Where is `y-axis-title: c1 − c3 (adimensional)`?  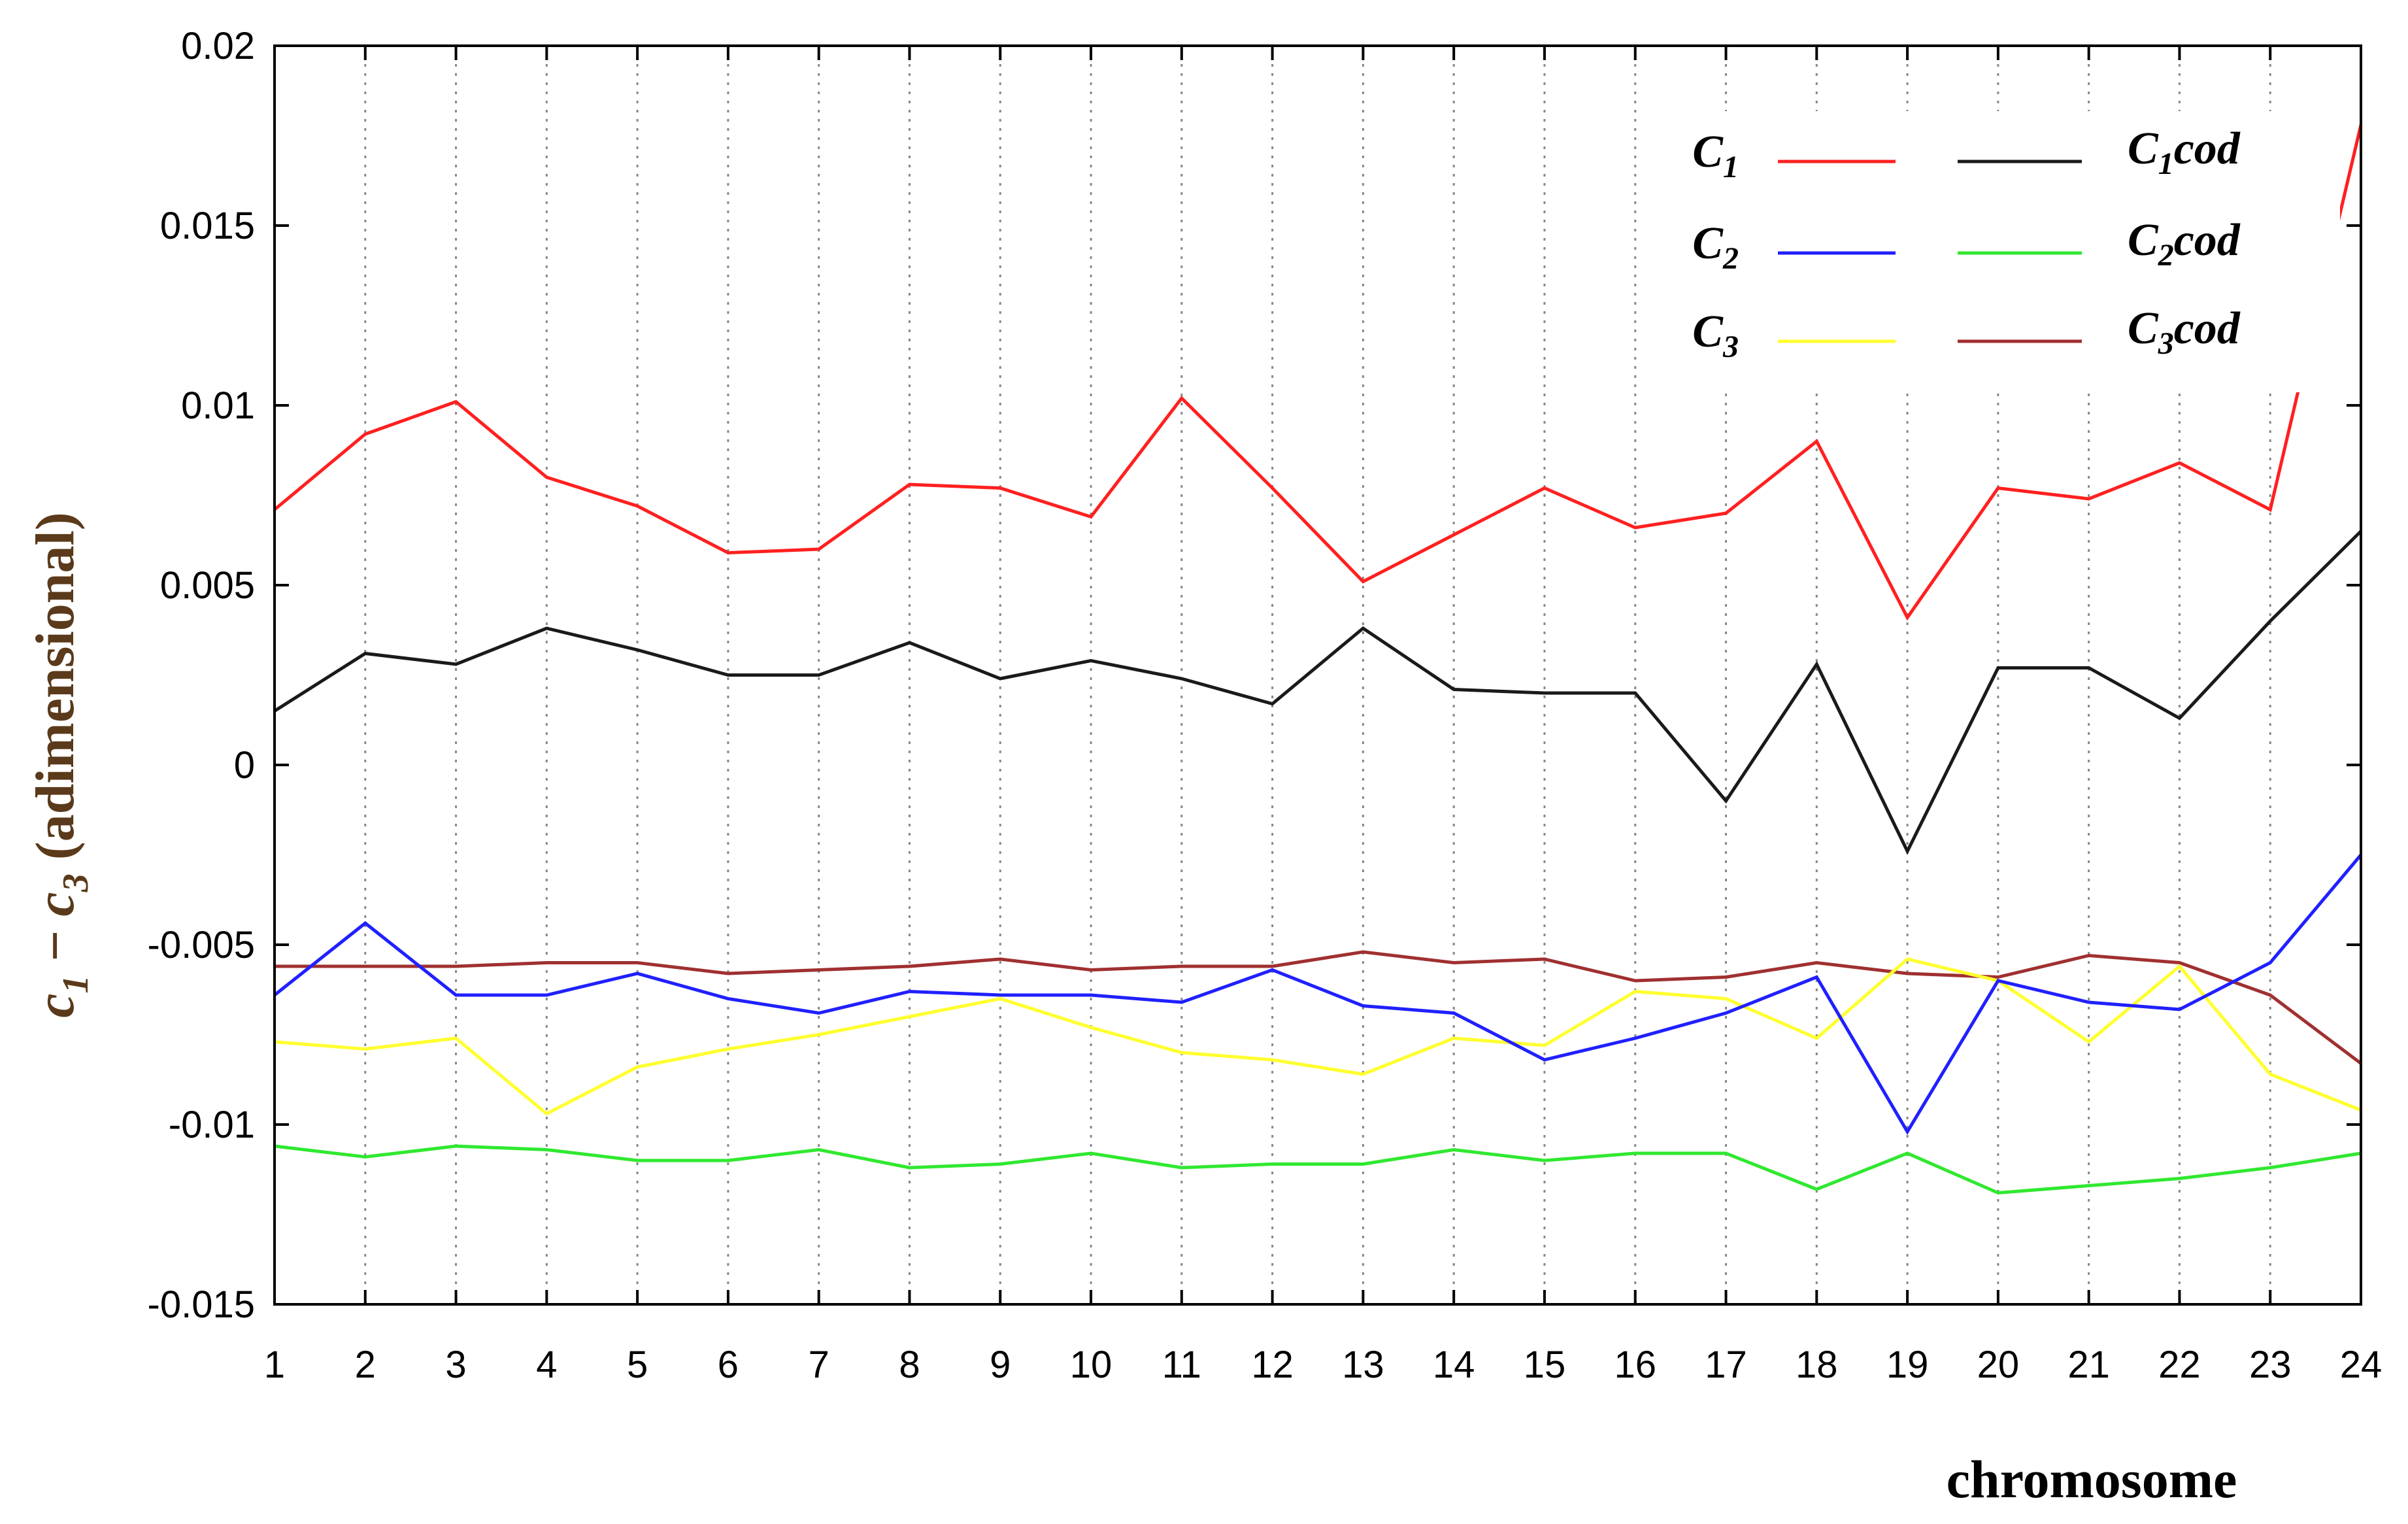 y-axis-title: c1 − c3 (adimensional) is located at coordinates (60, 765).